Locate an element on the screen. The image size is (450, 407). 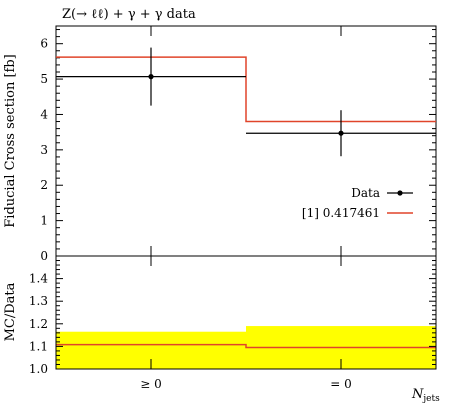
x-tick-label: ≥ 0 is located at coordinates (151, 384).